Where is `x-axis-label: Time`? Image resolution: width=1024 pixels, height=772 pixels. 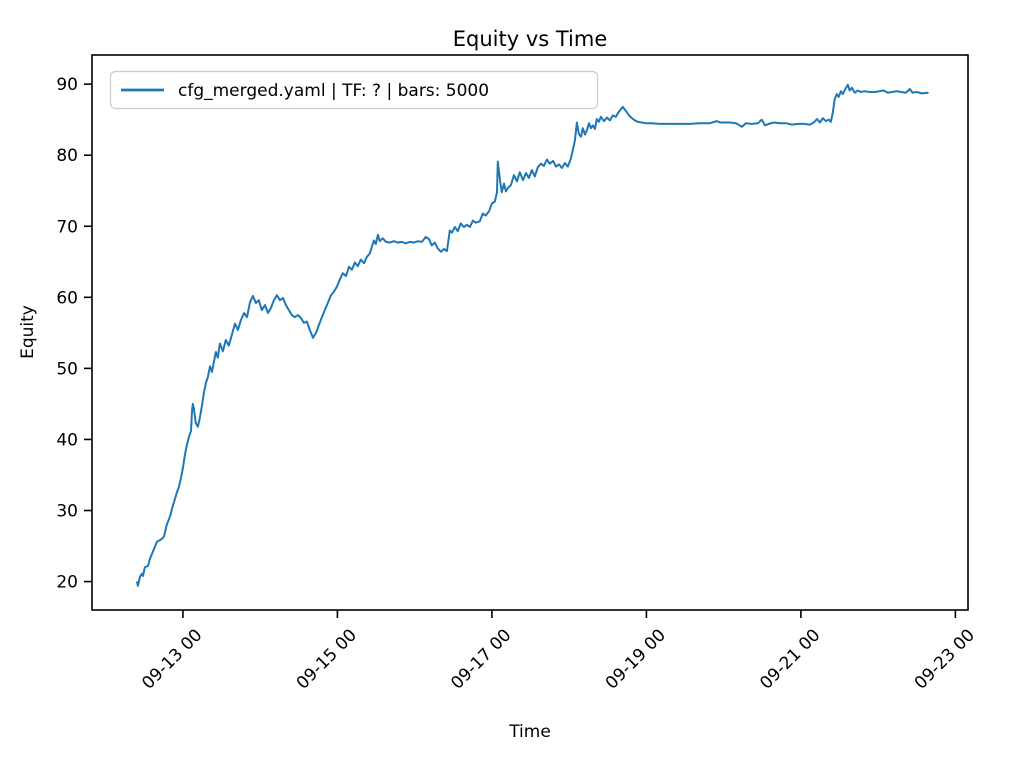
x-axis-label: Time is located at coordinates (529, 732).